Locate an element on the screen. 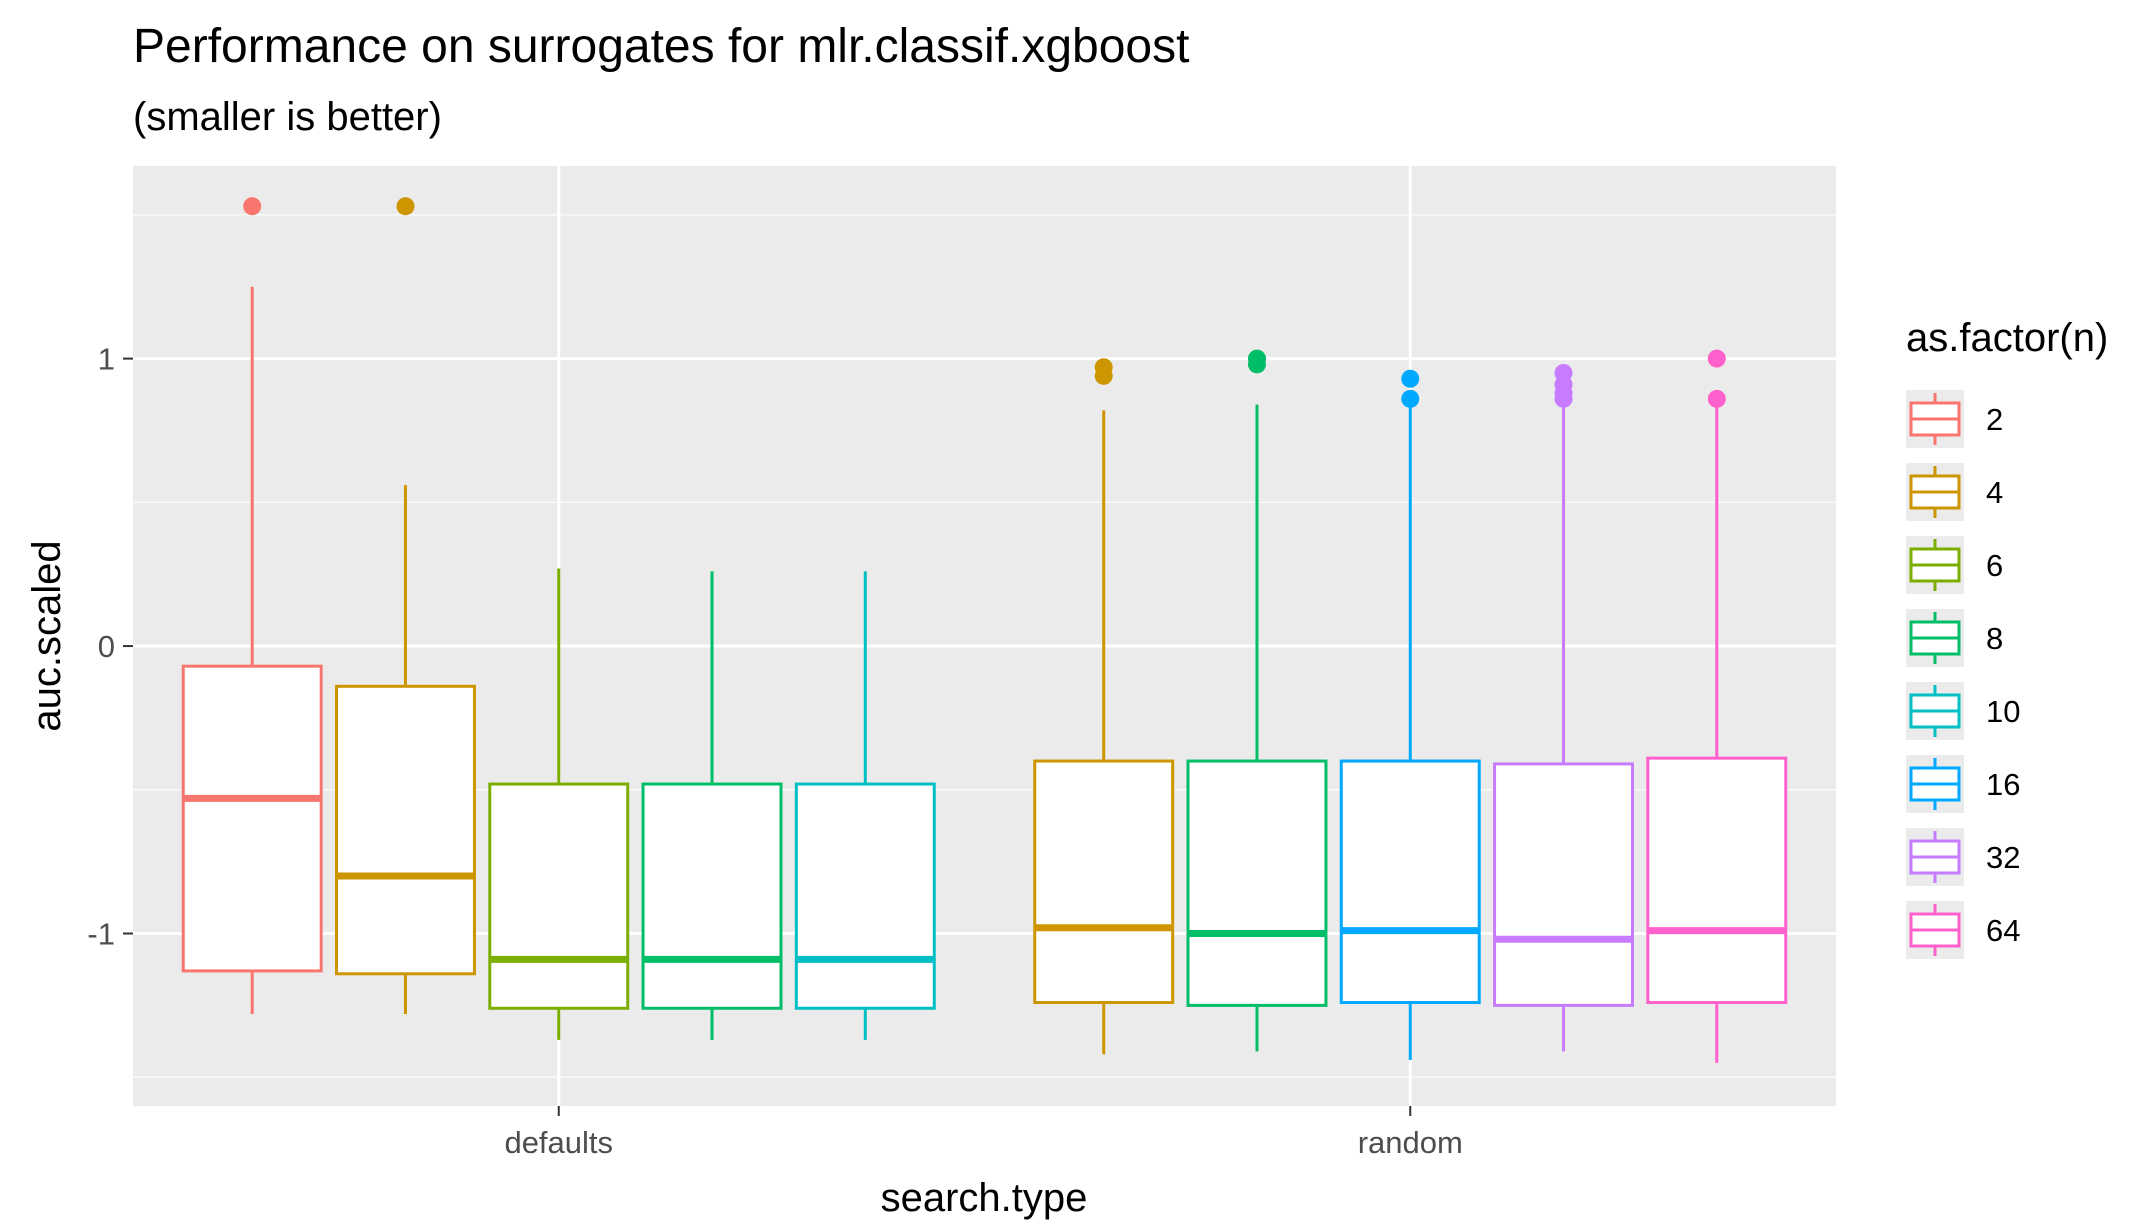 The width and height of the screenshot is (2156, 1232). boxplot-random-n64 is located at coordinates (1717, 706).